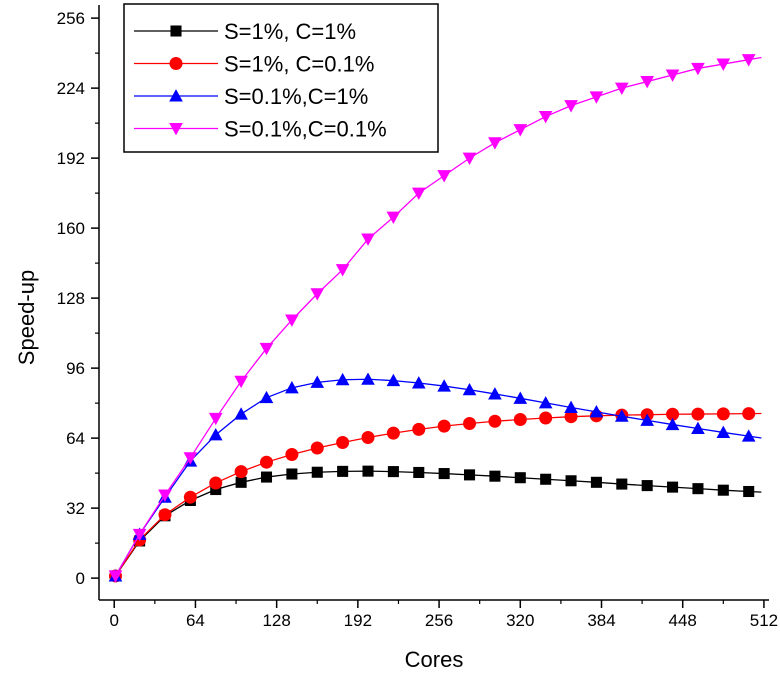 The height and width of the screenshot is (673, 780). What do you see at coordinates (764, 620) in the screenshot?
I see `x-tick-label: 512` at bounding box center [764, 620].